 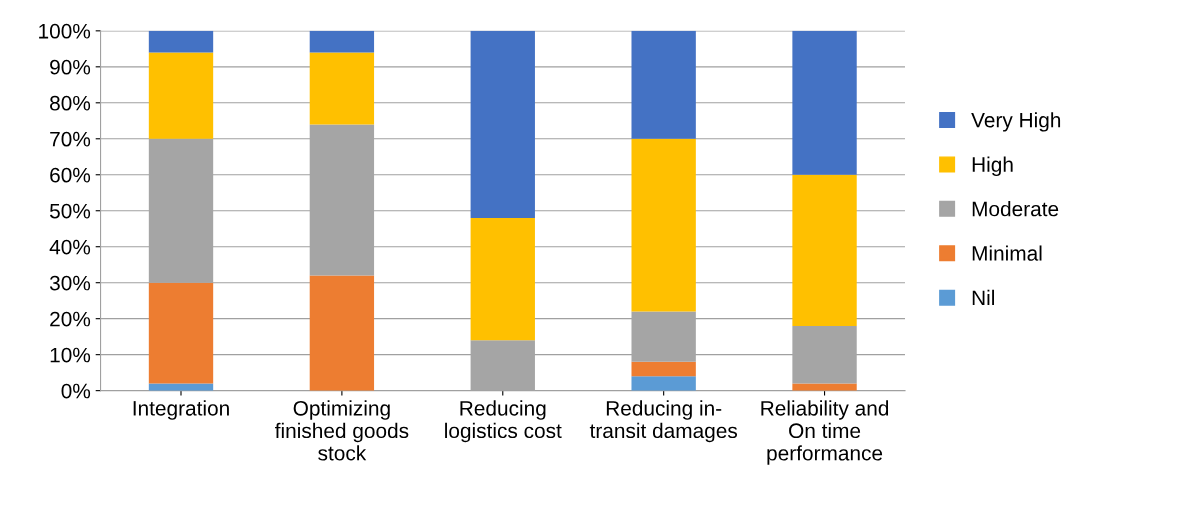 What do you see at coordinates (70, 175) in the screenshot?
I see `y-tick-label: 60%` at bounding box center [70, 175].